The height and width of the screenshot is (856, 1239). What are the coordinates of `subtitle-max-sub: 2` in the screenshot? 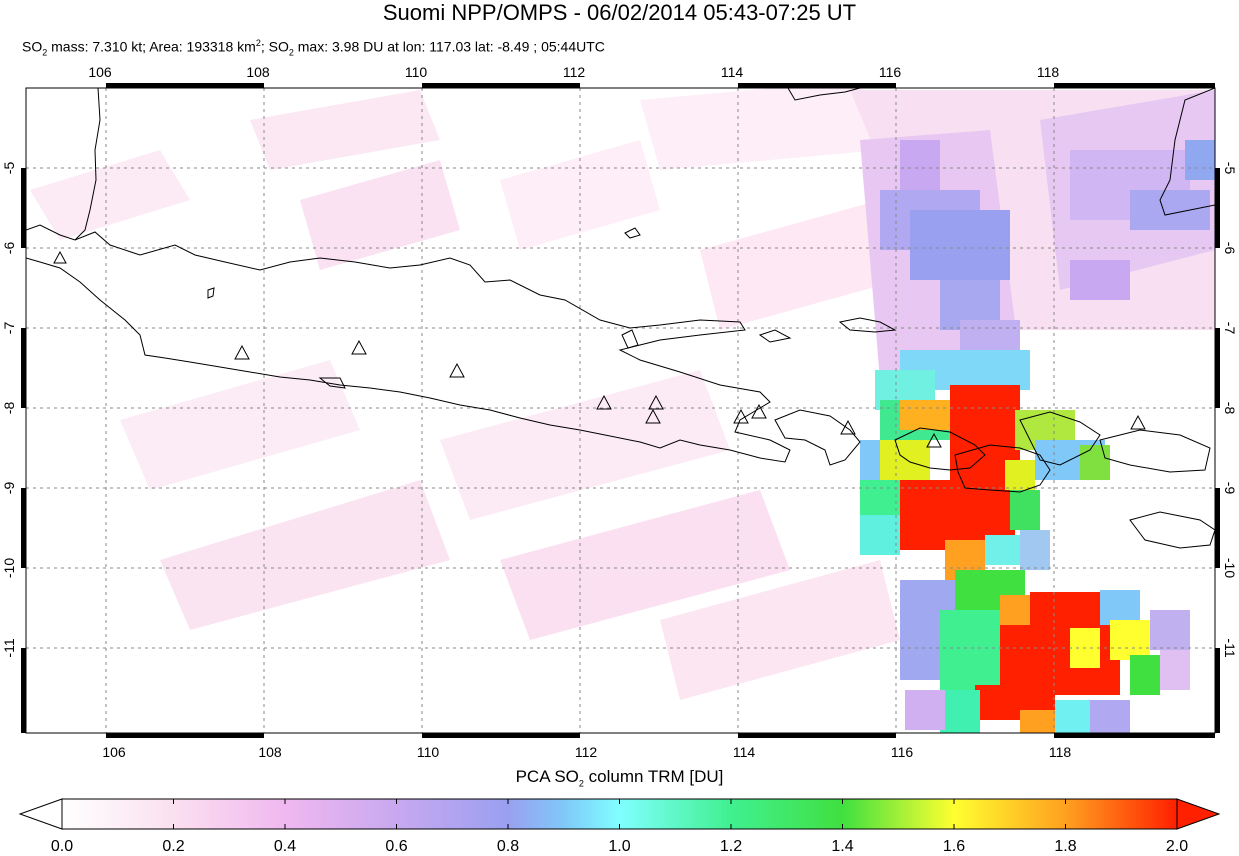 It's located at (291, 52).